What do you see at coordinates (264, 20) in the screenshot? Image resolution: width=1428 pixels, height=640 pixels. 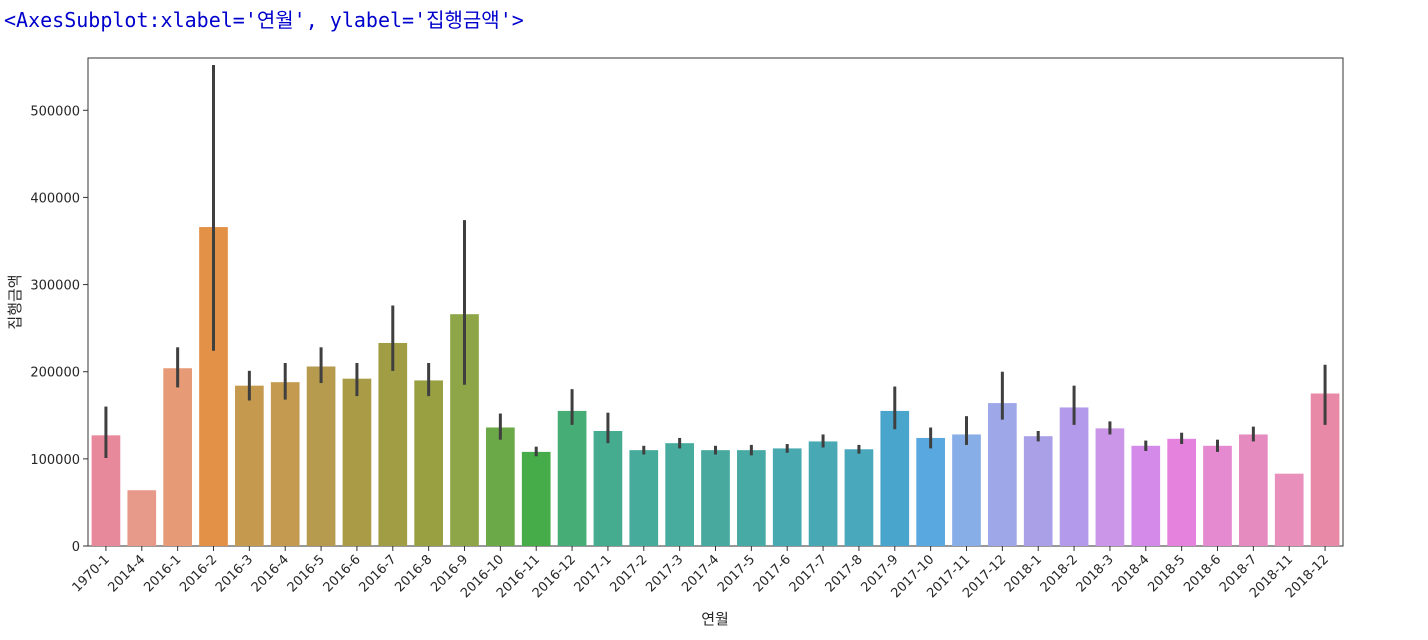 I see `output-repr-text: <AxesSubplot:xlabel='연월', ylabel='집행금액'>` at bounding box center [264, 20].